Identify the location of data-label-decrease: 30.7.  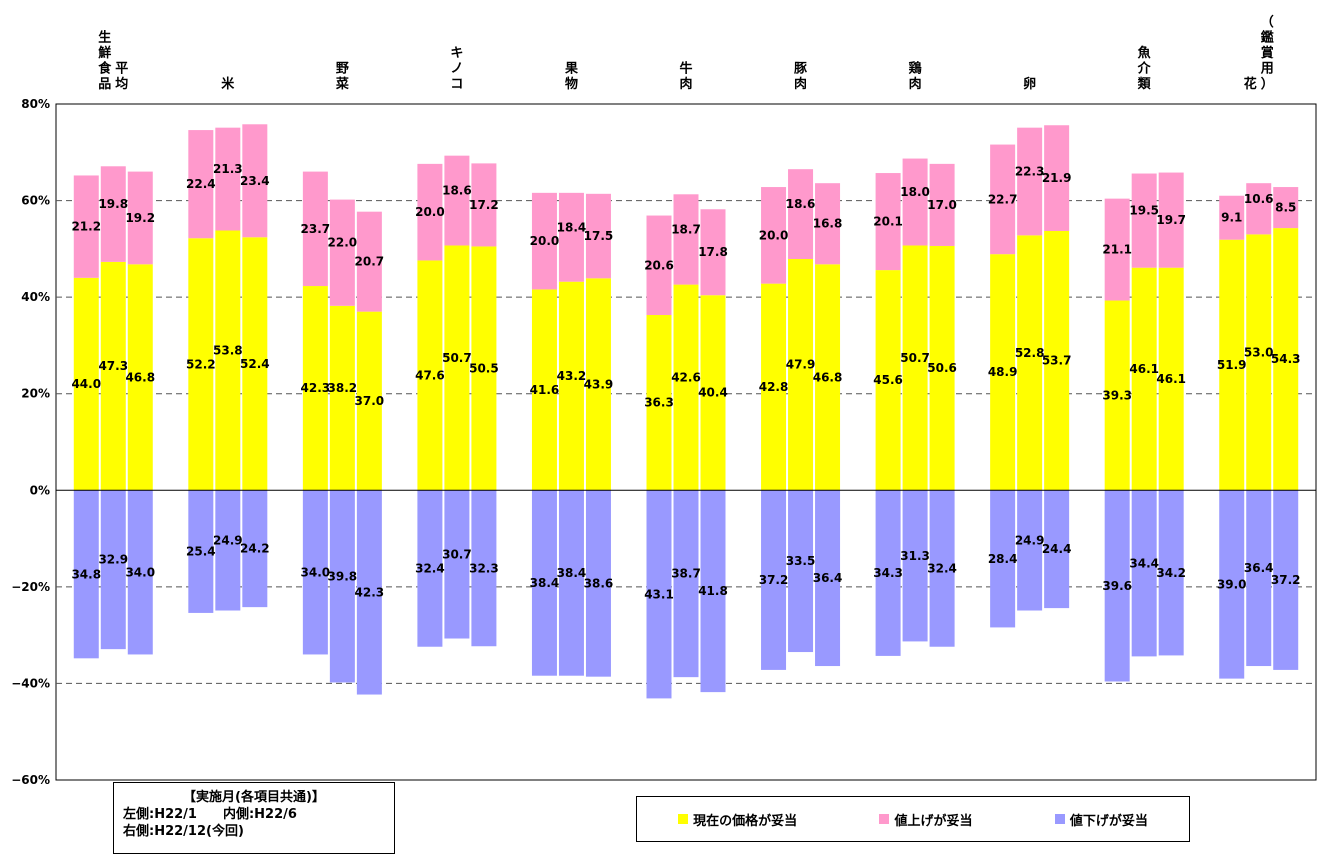
(457, 554).